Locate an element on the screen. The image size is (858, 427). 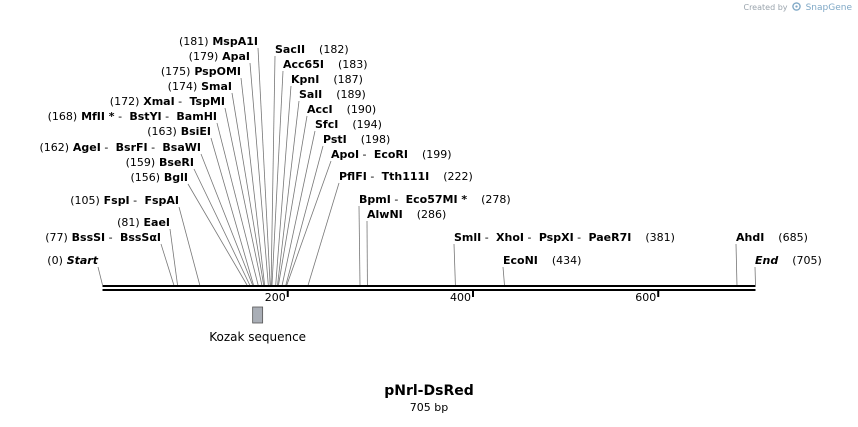
site-label: (159) BseRI is located at coordinates (160, 162).